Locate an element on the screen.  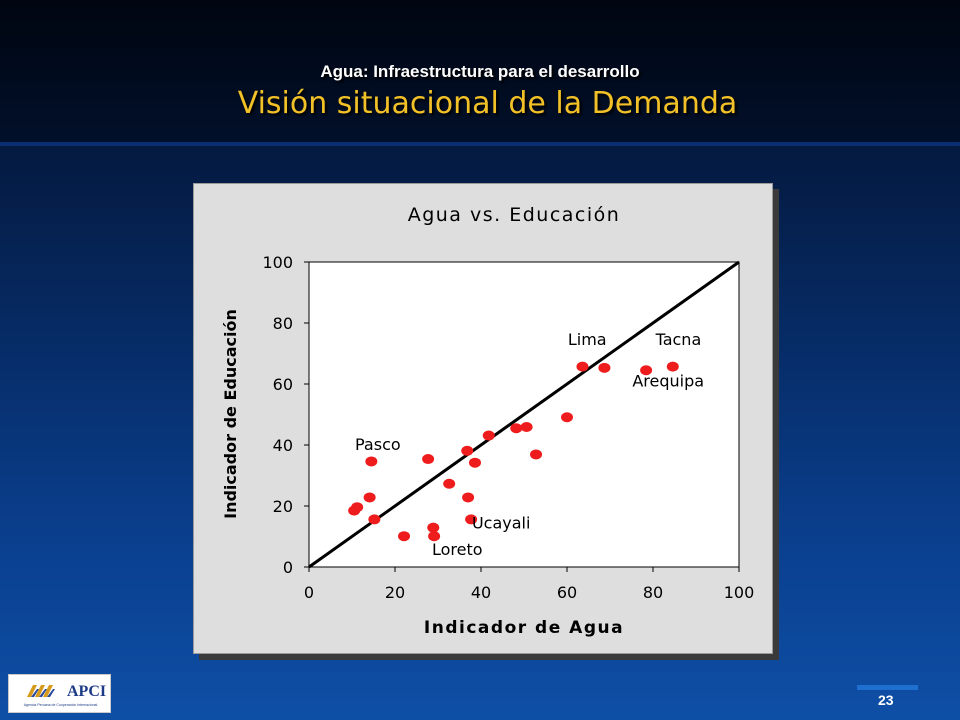
slide-title: Visión situacional de la Demanda is located at coordinates (487, 103).